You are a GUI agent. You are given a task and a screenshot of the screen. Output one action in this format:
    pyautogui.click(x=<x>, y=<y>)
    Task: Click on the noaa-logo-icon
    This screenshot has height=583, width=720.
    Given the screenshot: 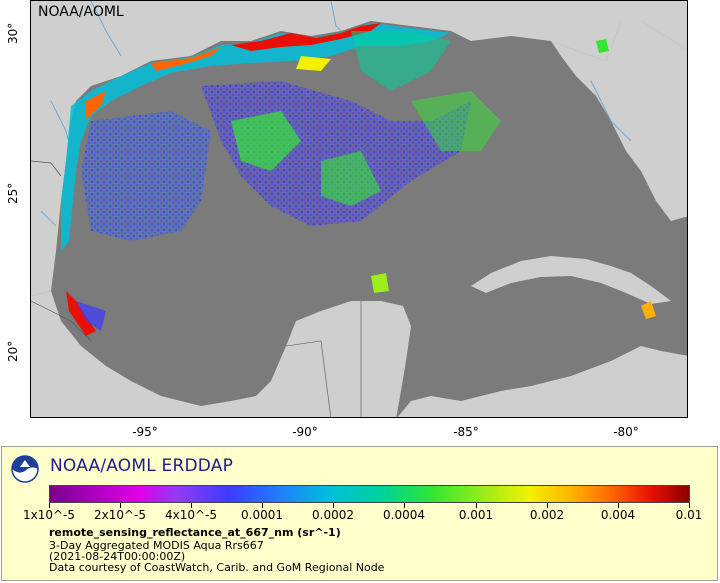 What is the action you would take?
    pyautogui.click(x=25, y=469)
    